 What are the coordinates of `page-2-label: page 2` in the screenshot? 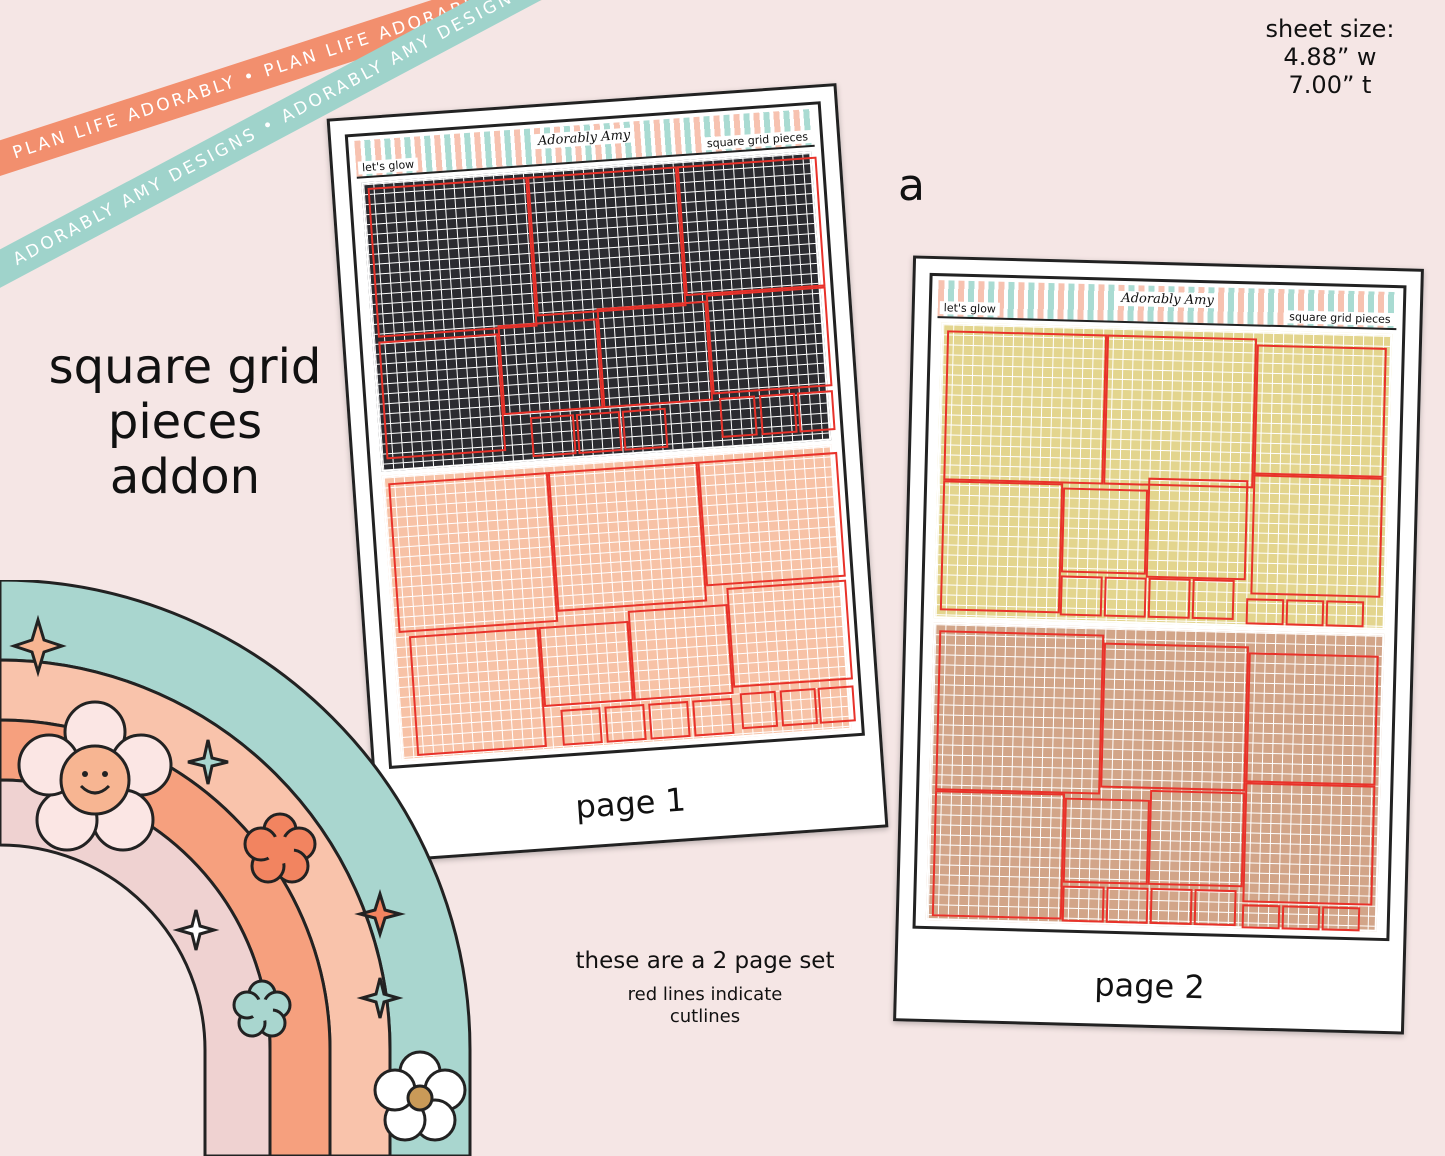 It's located at (1149, 986).